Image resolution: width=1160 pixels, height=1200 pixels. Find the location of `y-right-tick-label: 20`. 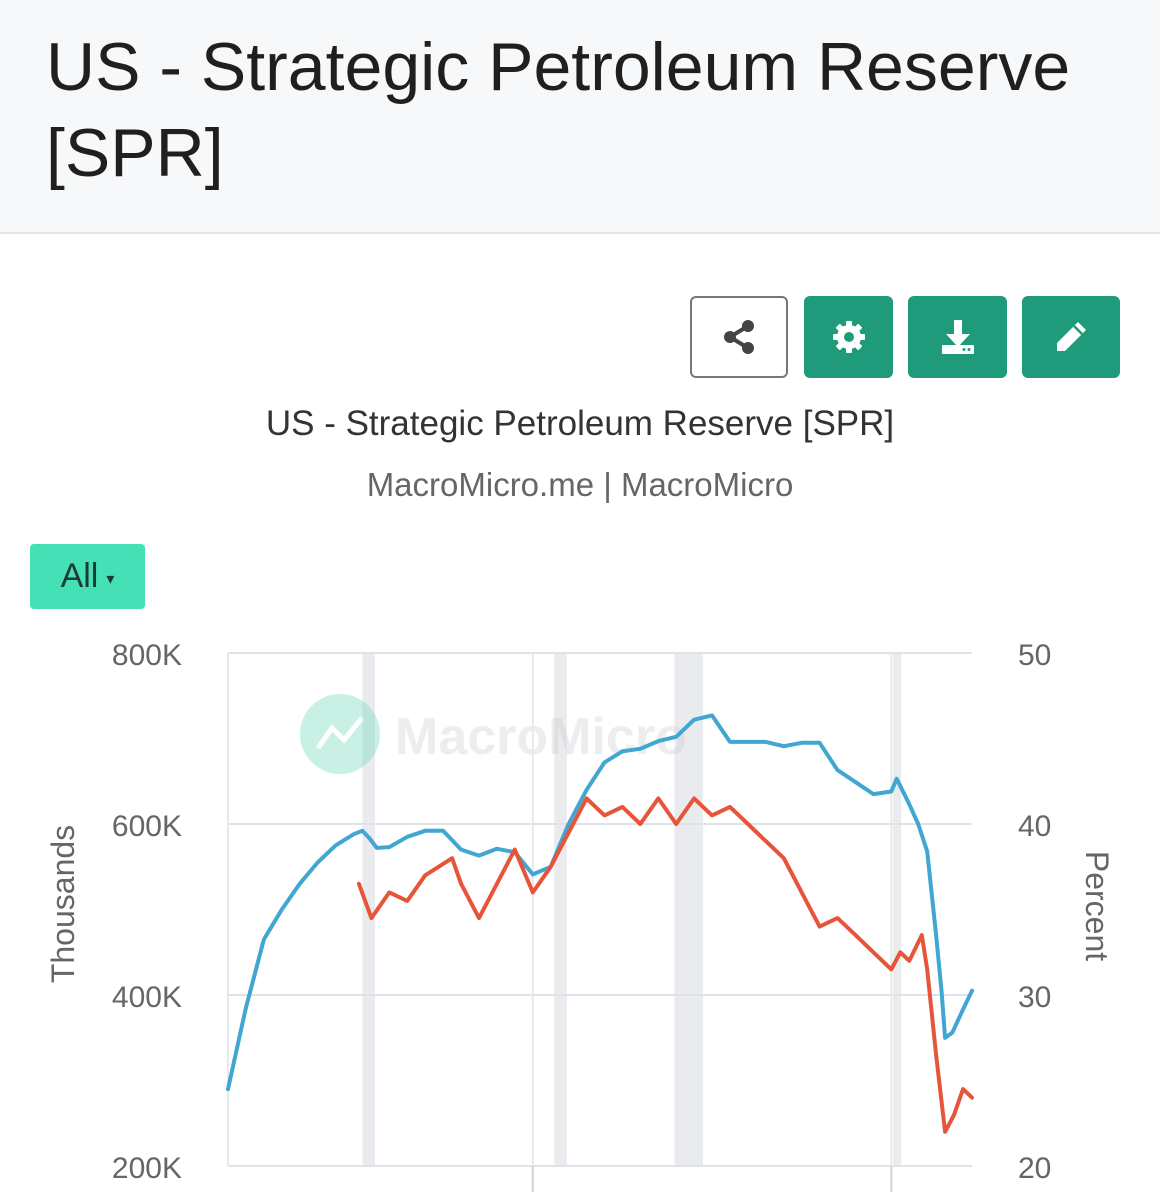

y-right-tick-label: 20 is located at coordinates (1034, 1168).